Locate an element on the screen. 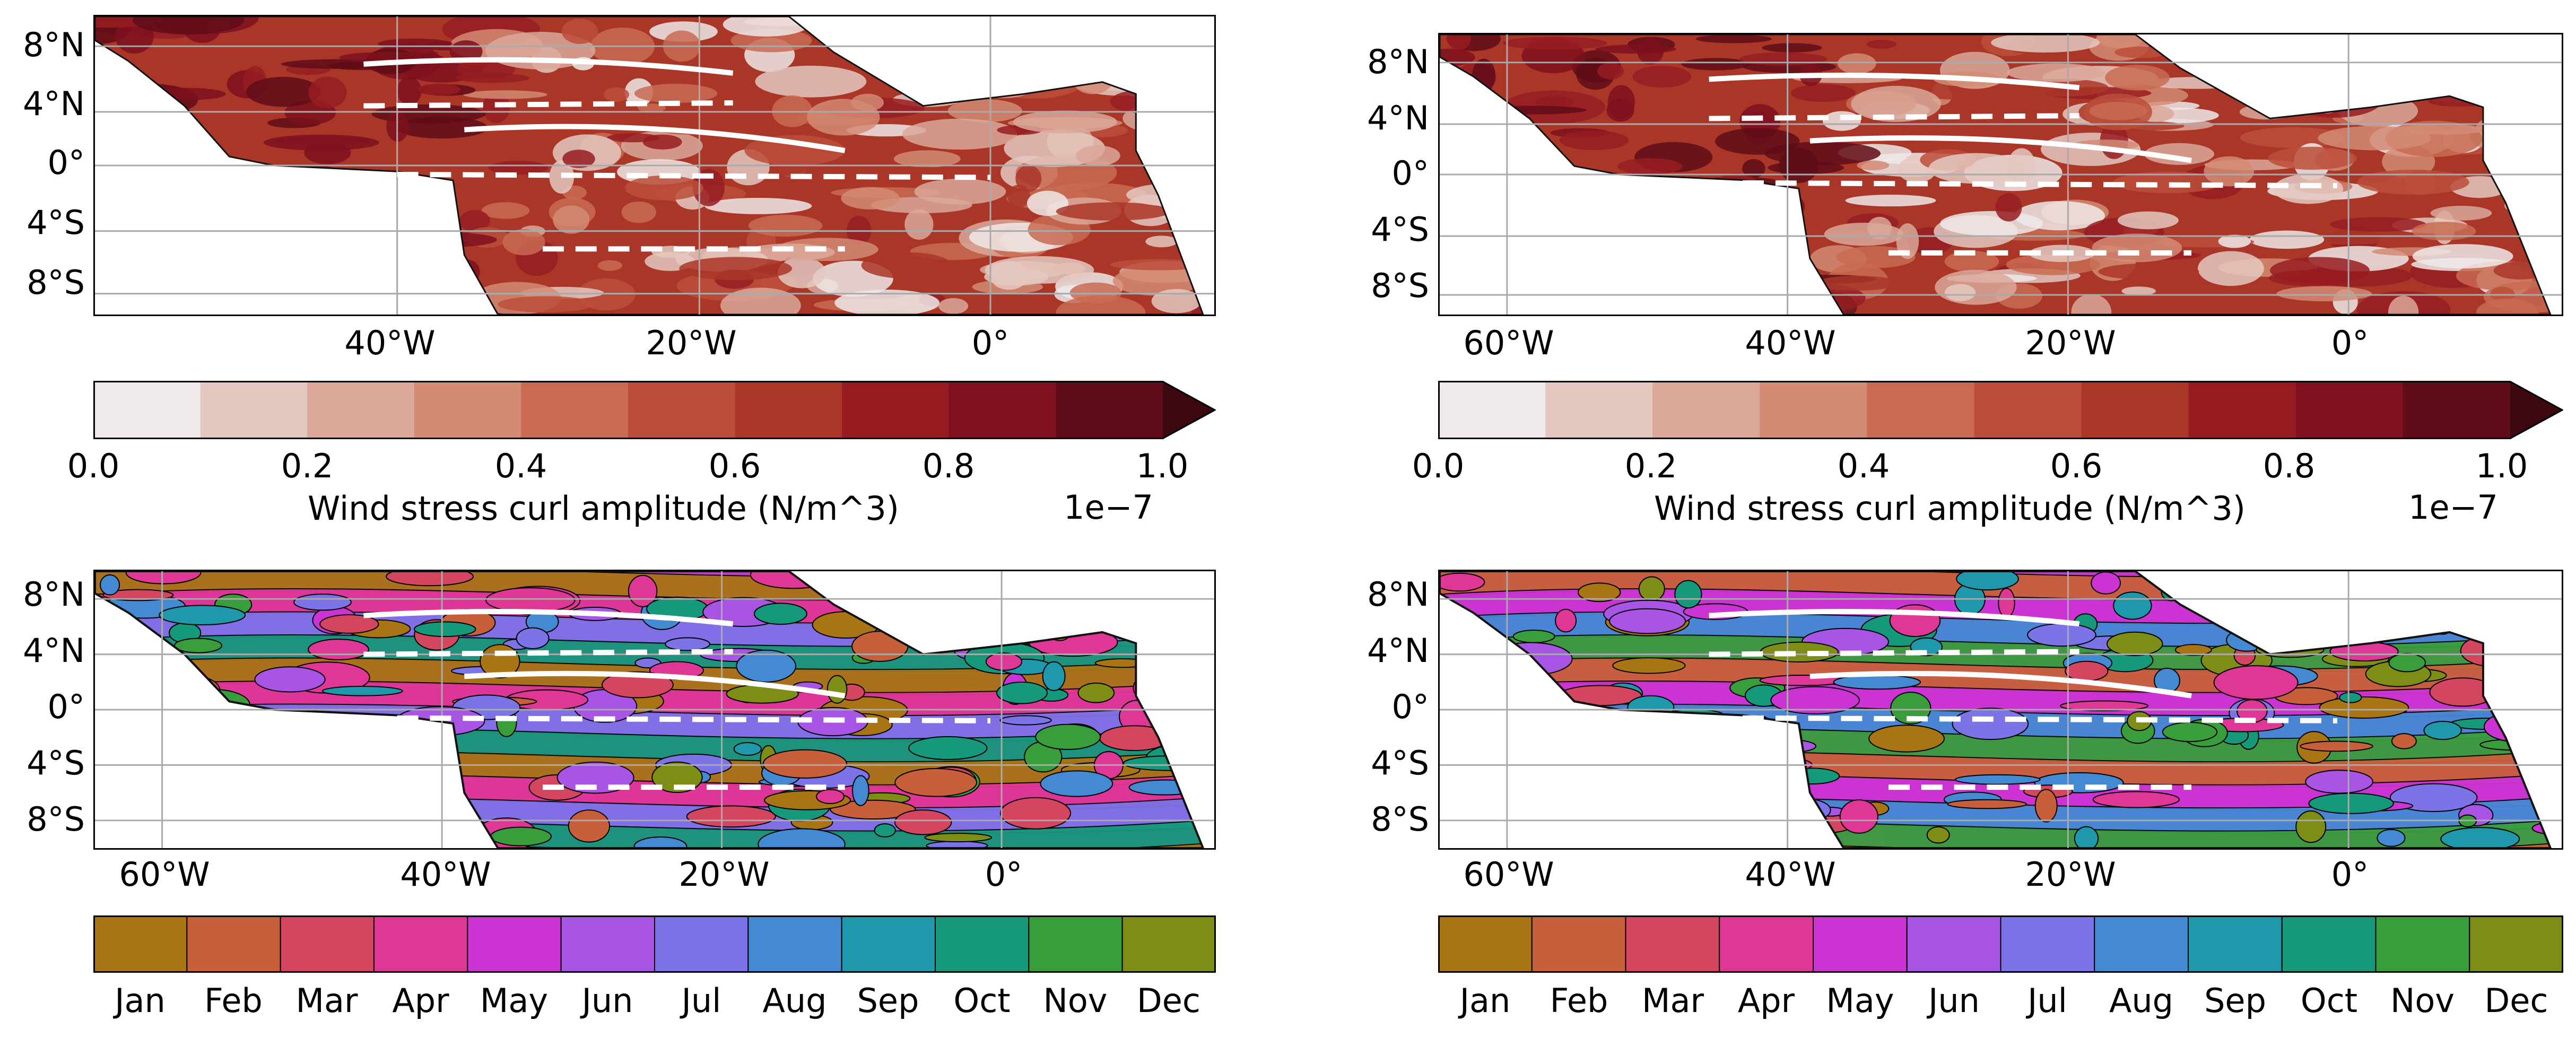 This screenshot has height=1038, width=2576. phase-colorbar-right is located at coordinates (2001, 944).